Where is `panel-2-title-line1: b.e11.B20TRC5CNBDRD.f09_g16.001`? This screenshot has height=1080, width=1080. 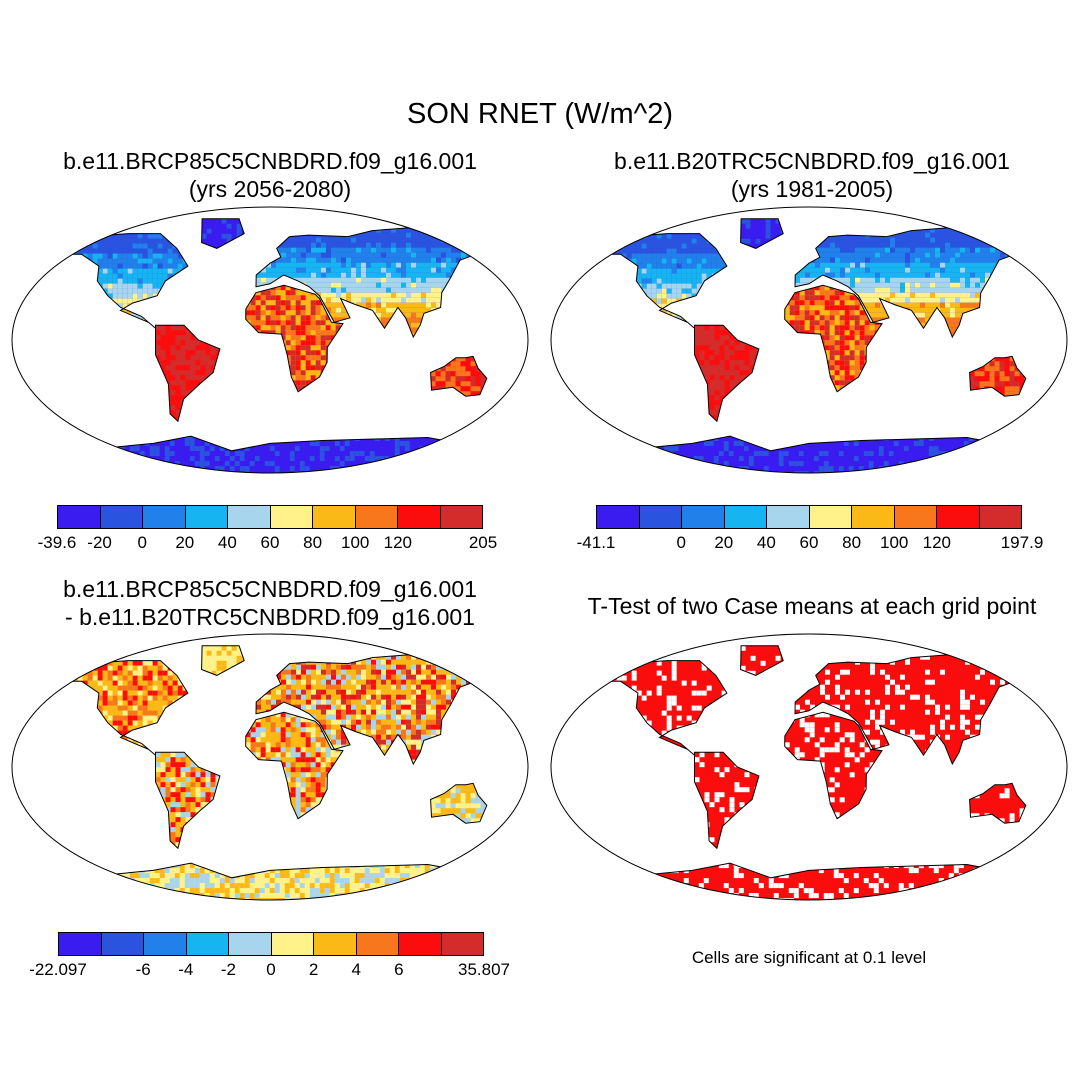
panel-2-title-line1: b.e11.B20TRC5CNBDRD.f09_g16.001 is located at coordinates (812, 161).